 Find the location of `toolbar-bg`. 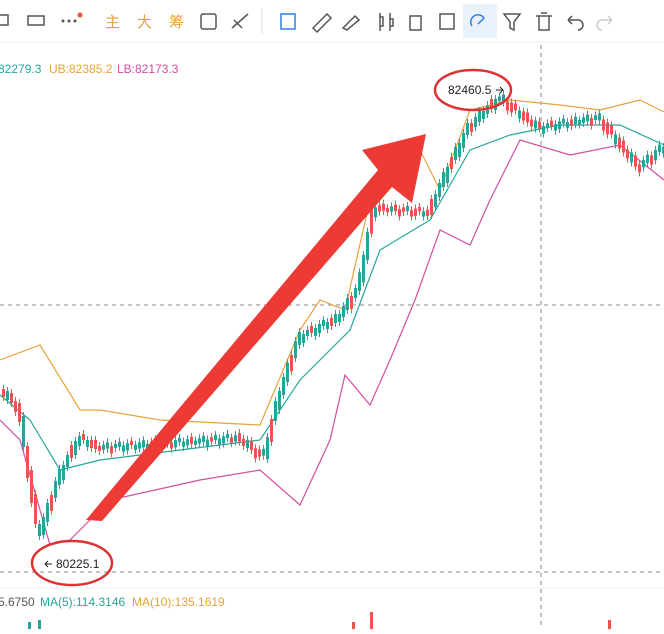

toolbar-bg is located at coordinates (332, 21).